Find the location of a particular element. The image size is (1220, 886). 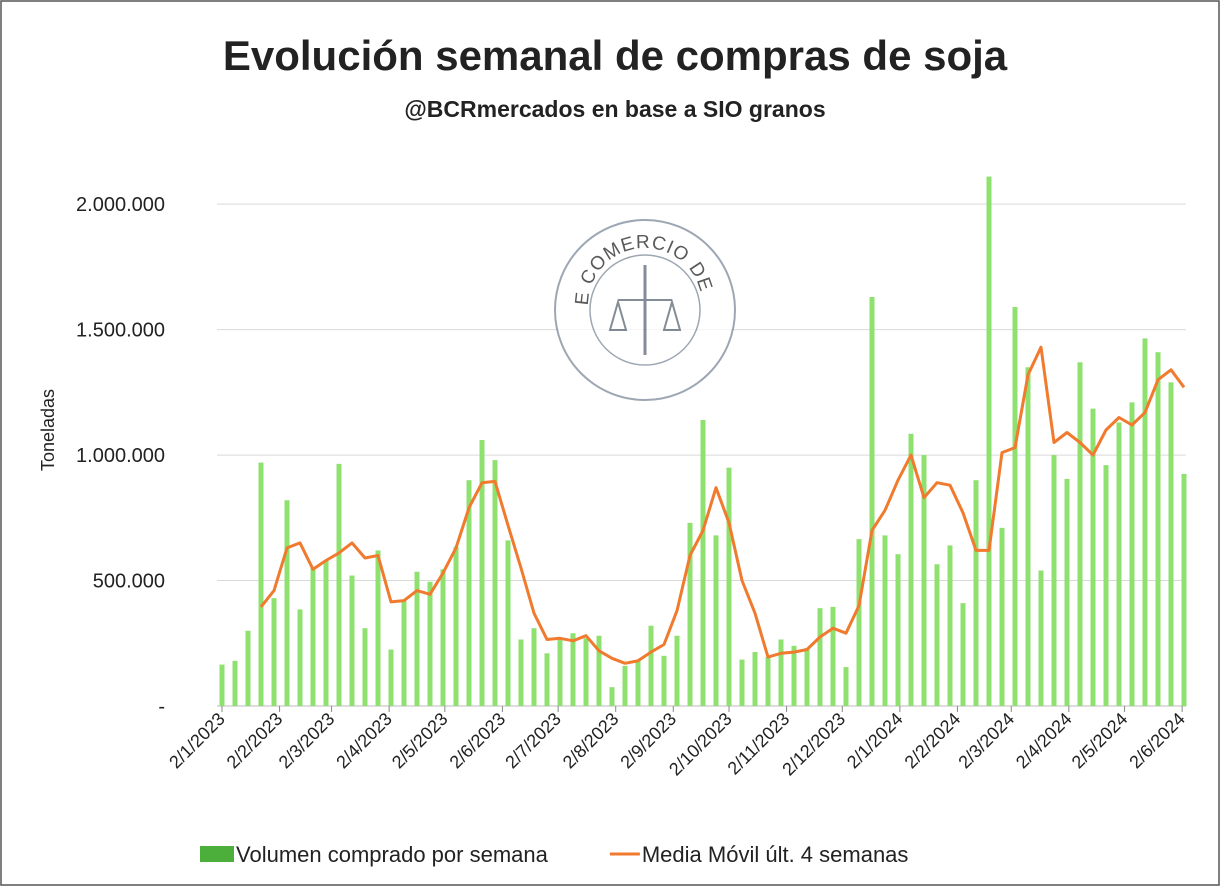

logo-pans is located at coordinates (645, 314).